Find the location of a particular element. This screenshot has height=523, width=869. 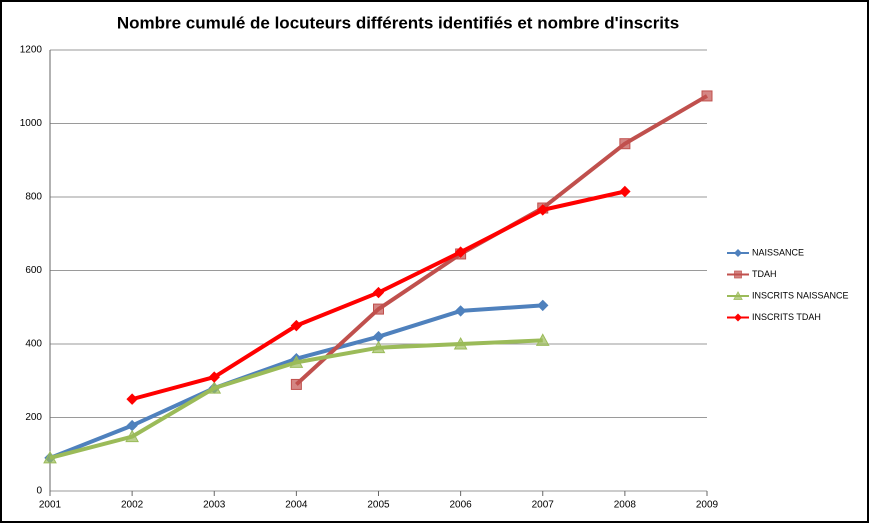

y-tick-label: 200 is located at coordinates (33, 417).